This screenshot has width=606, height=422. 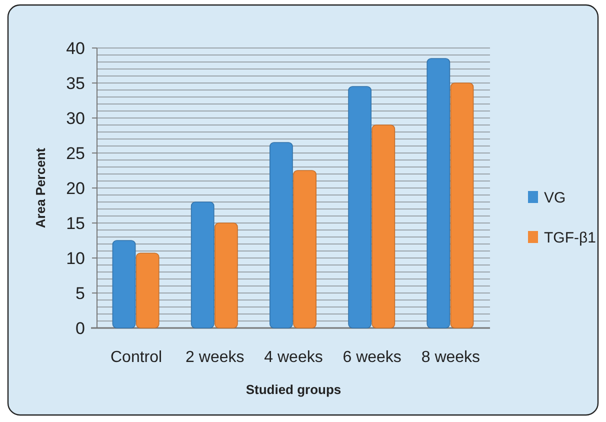 I want to click on x-tick-label: 4 weeks, so click(x=293, y=357).